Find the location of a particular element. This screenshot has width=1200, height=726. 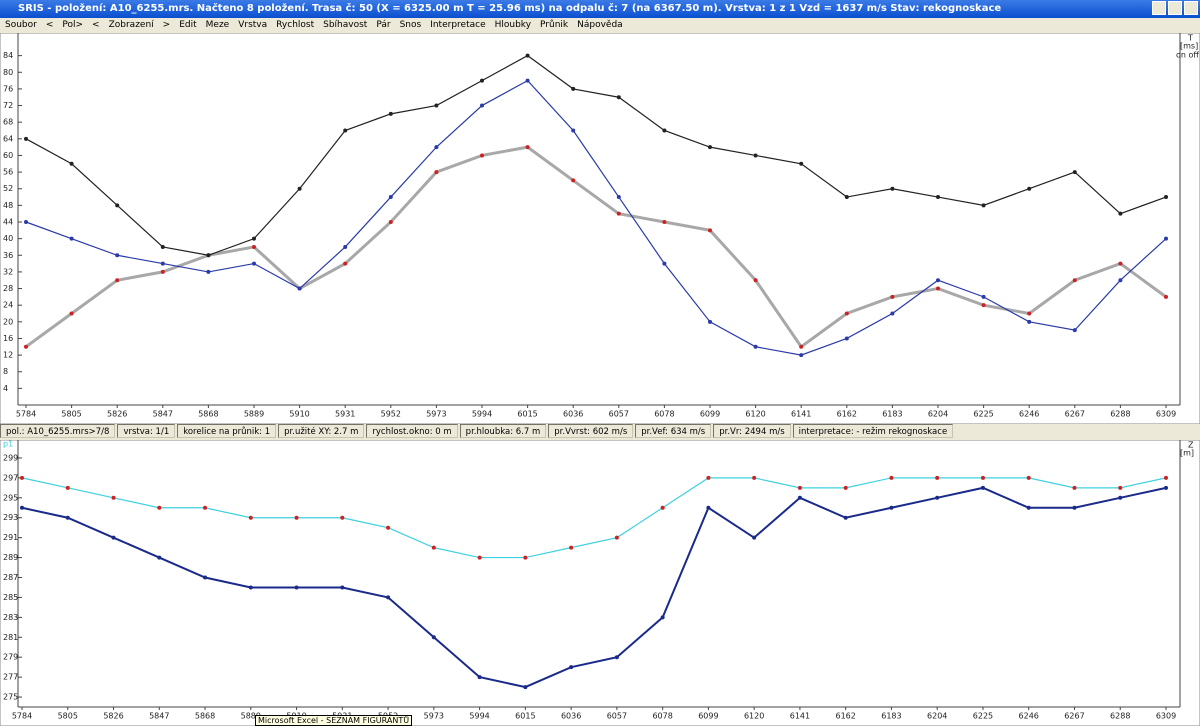

menu-item: > is located at coordinates (166, 25).